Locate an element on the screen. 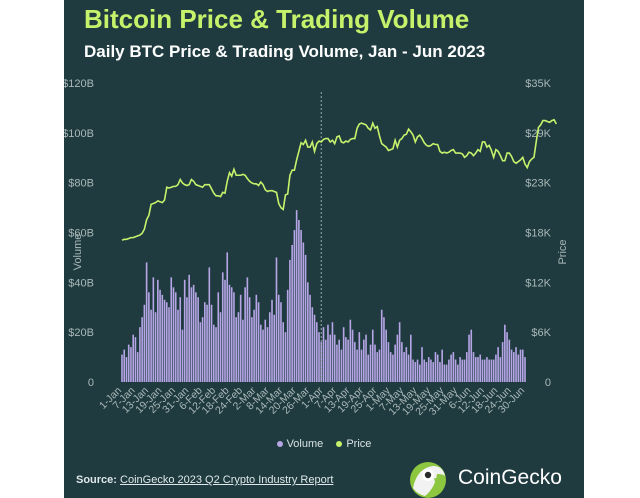 The height and width of the screenshot is (498, 640). legend-label-volume: Volume is located at coordinates (305, 444).